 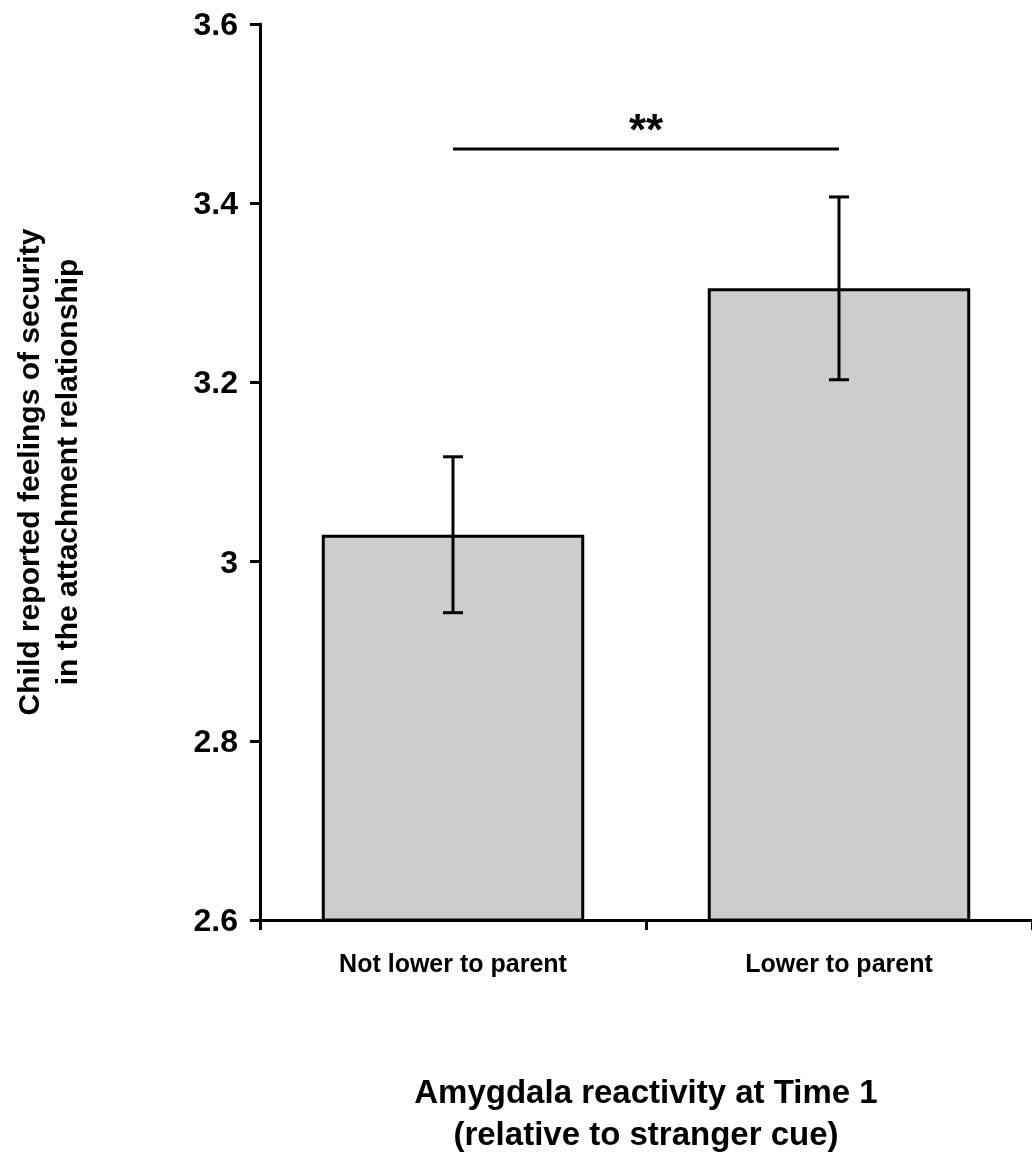 I want to click on annotation: **, so click(x=646, y=129).